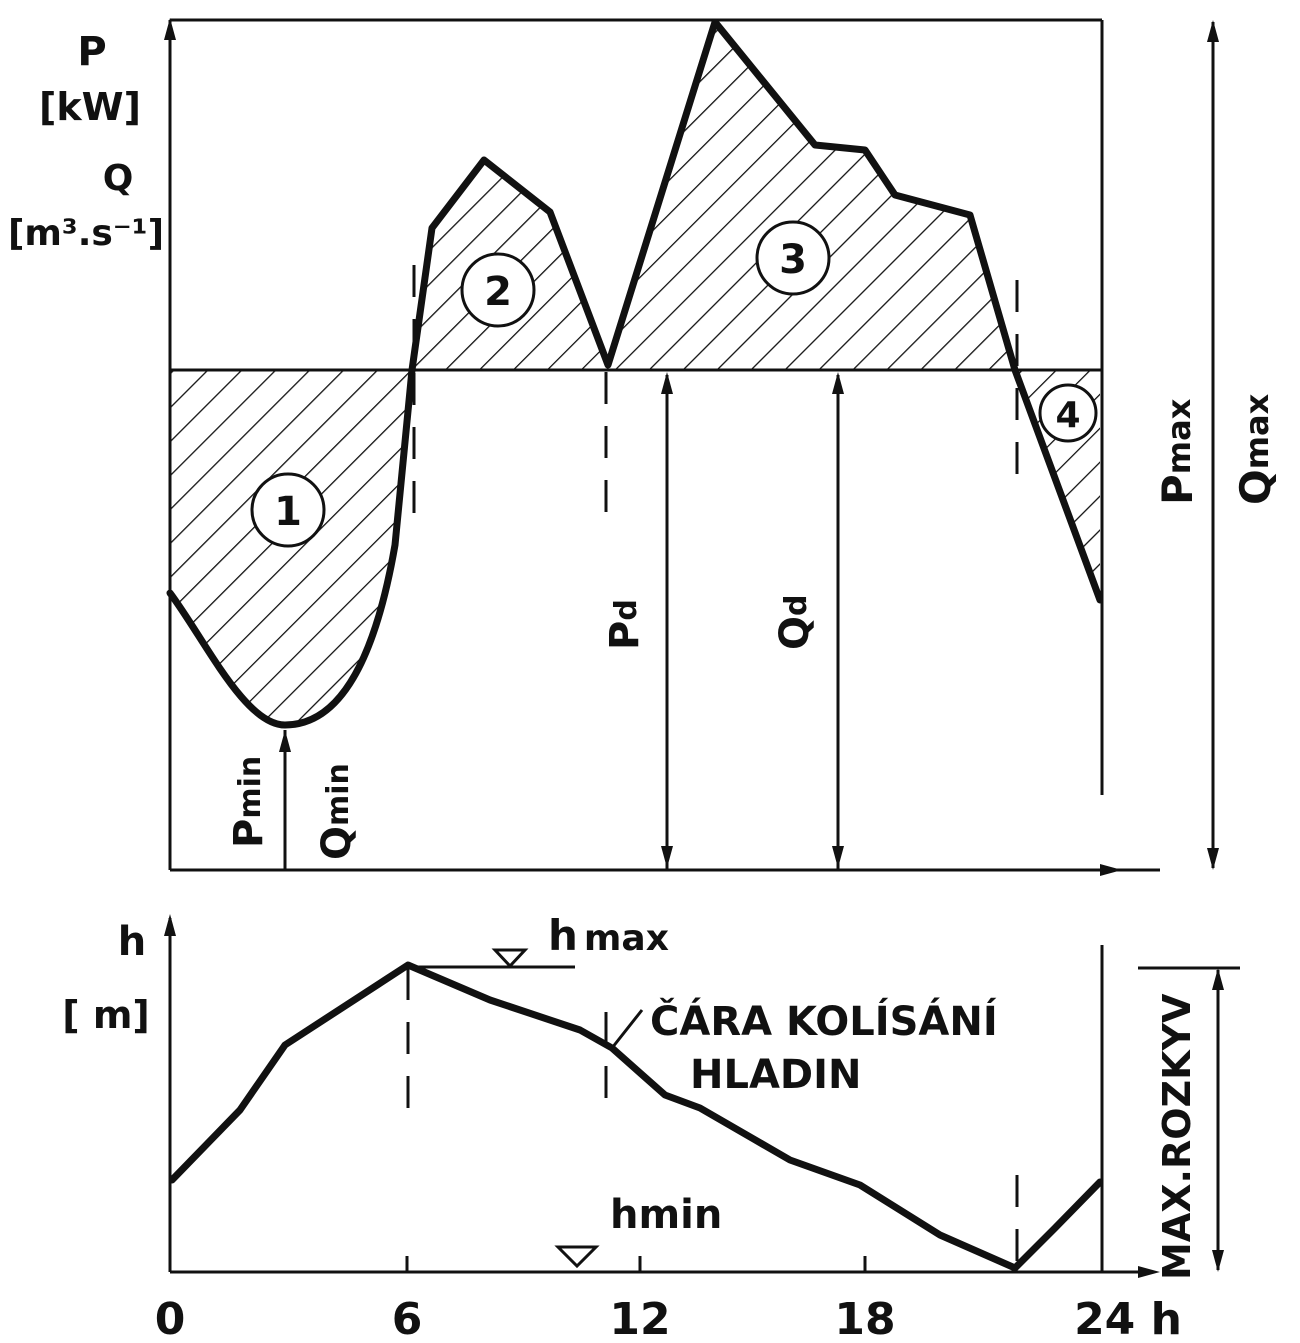 The width and height of the screenshot is (1300, 1343). I want to click on lower-y-label-h: h, so click(132, 942).